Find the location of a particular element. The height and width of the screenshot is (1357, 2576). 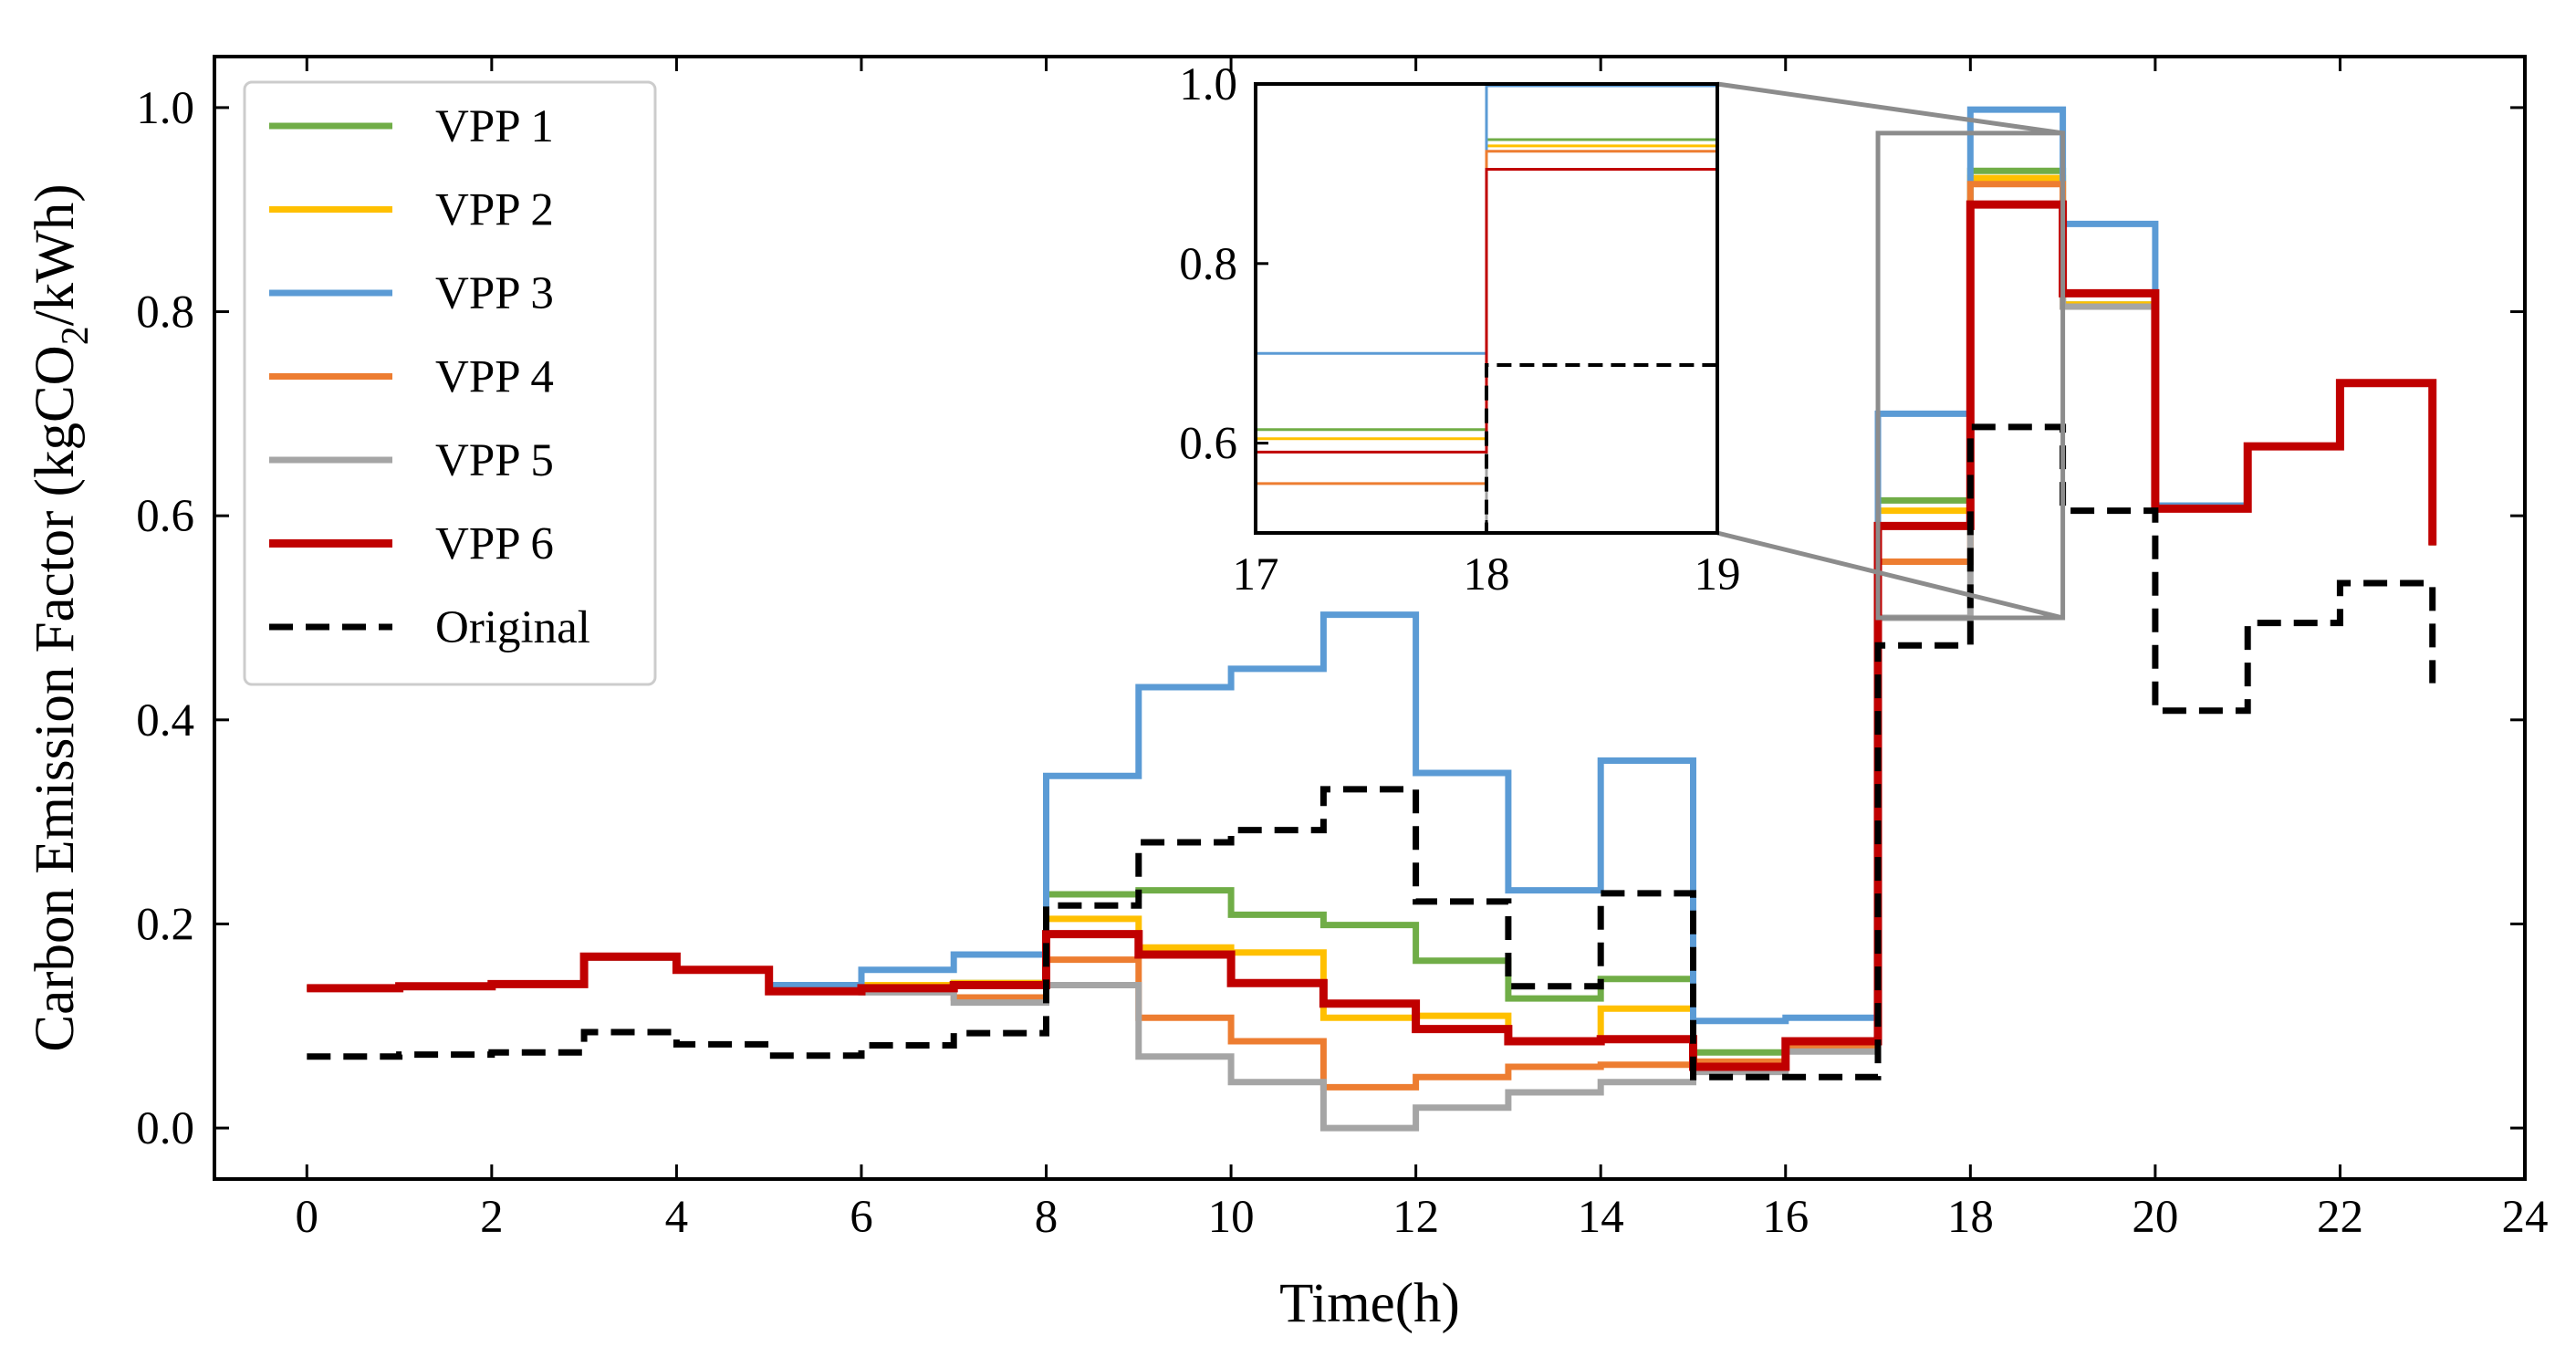

legend-label-vpp-3: VPP 3 is located at coordinates (494, 293).